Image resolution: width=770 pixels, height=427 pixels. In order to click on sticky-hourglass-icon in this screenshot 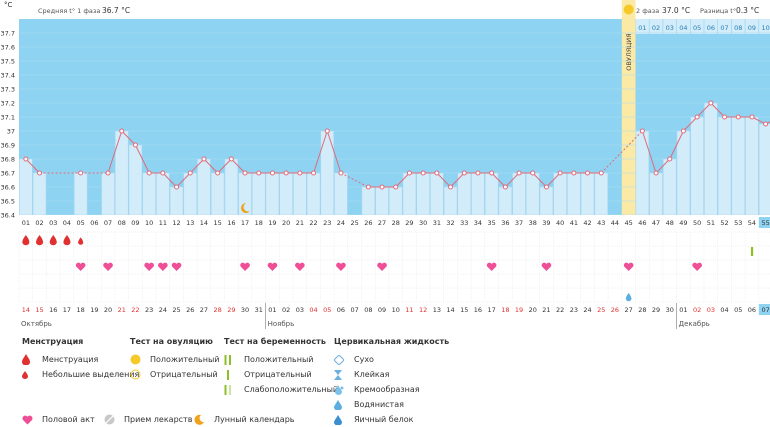, I will do `click(341, 374)`.